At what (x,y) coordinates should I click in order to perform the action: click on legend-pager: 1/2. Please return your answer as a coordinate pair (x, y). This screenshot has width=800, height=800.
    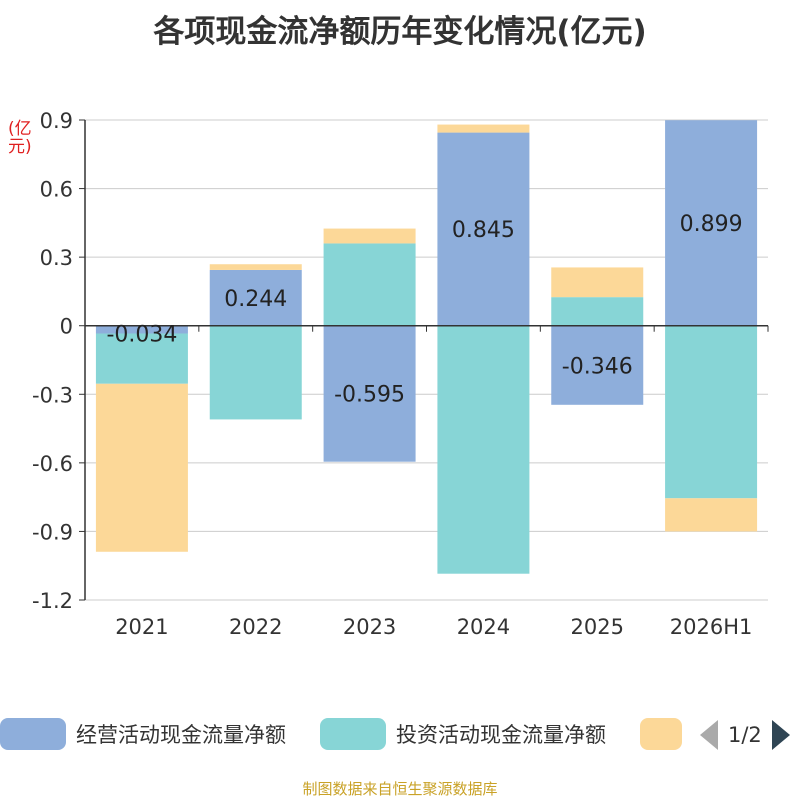
    Looking at the image, I should click on (745, 735).